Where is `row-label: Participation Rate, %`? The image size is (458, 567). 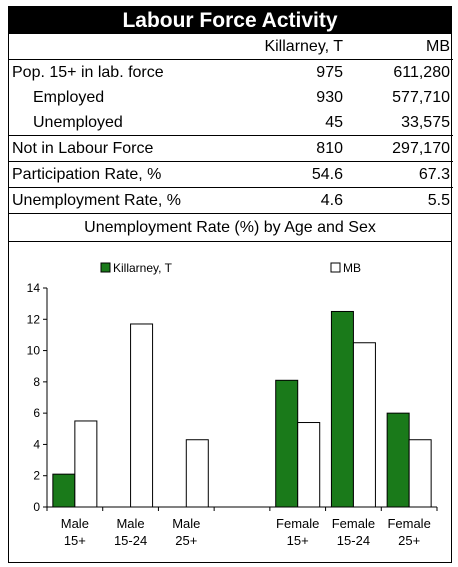
row-label: Participation Rate, % is located at coordinates (126, 174).